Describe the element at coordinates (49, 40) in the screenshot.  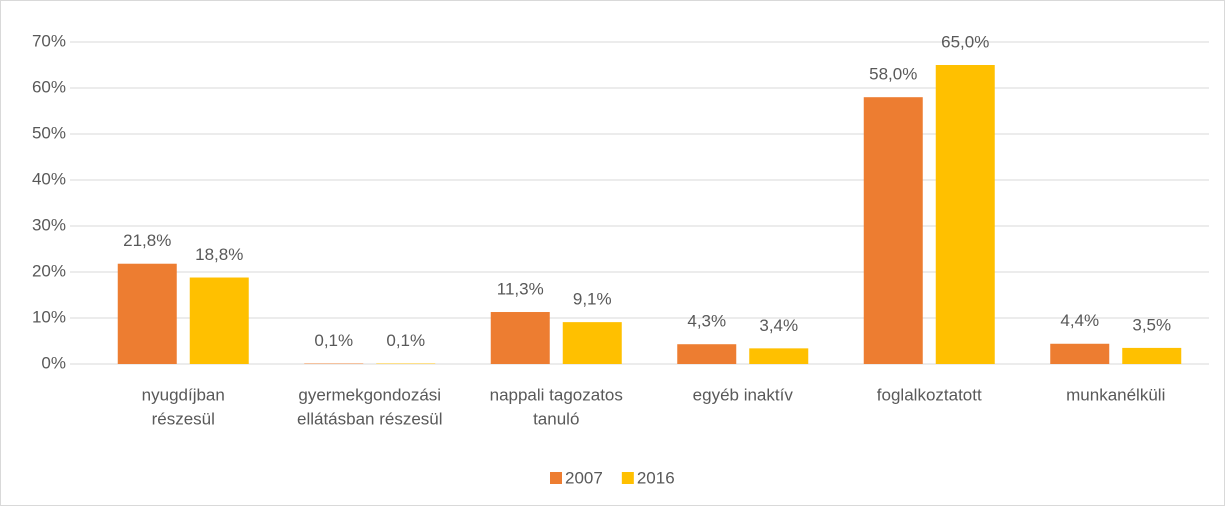
I see `y-tick-label: 70%` at that location.